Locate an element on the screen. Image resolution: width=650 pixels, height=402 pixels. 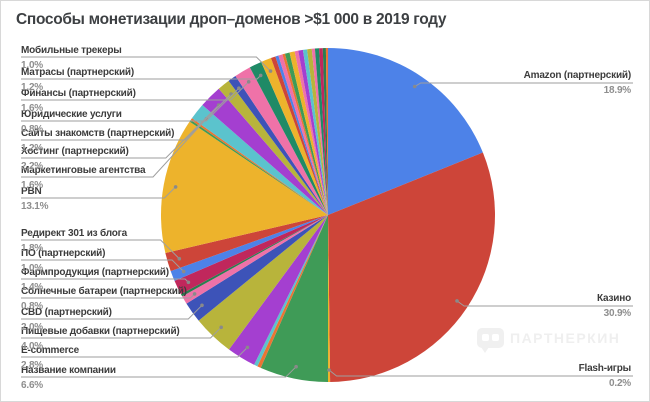
slice-label-item: Flash-игры 0.2% is located at coordinates (605, 376).